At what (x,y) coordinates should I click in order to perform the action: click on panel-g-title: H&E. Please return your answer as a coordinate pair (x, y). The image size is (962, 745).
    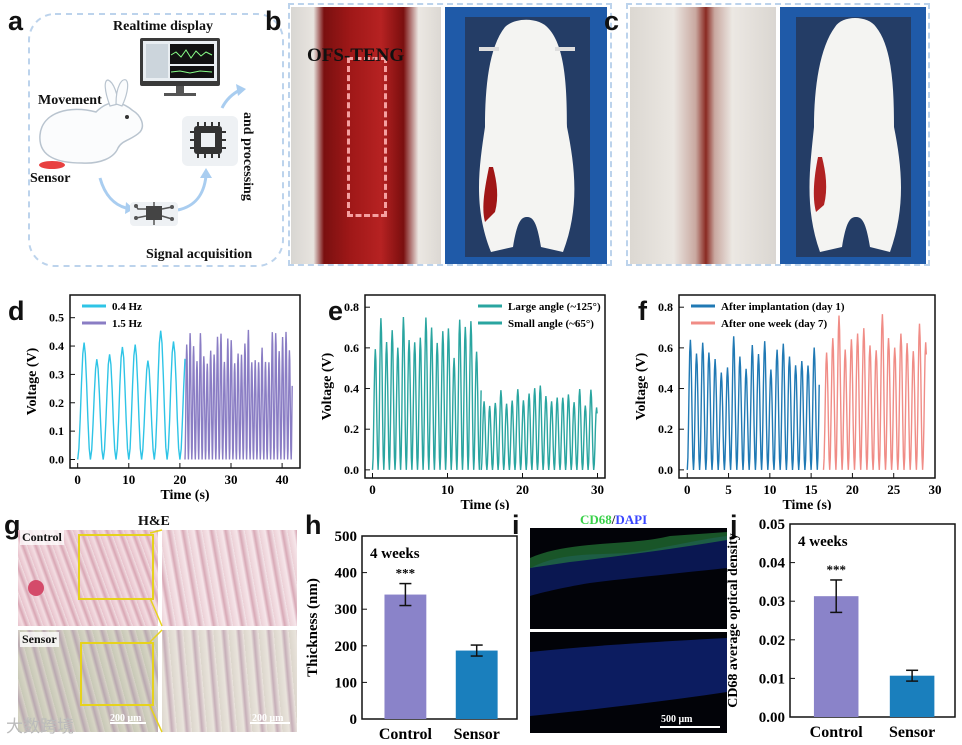
    Looking at the image, I should click on (154, 521).